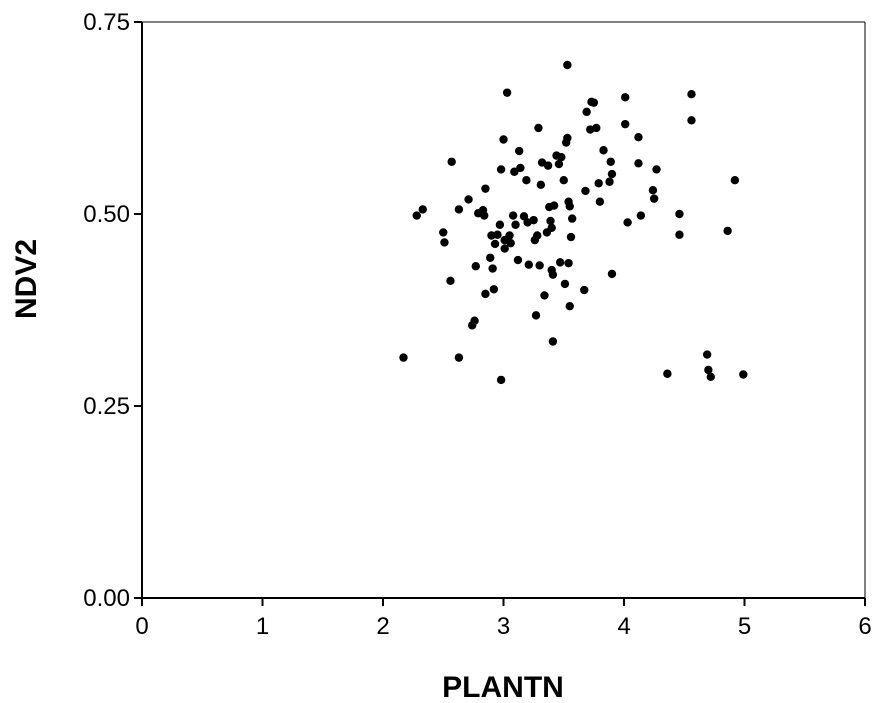 Image resolution: width=877 pixels, height=703 pixels. What do you see at coordinates (623, 626) in the screenshot?
I see `x-tick-label: 4` at bounding box center [623, 626].